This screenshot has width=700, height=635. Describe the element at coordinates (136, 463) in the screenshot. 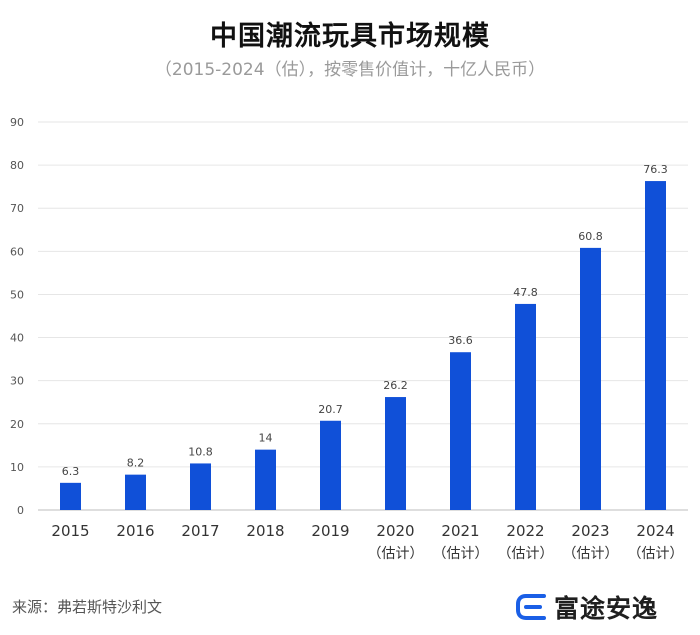

I see `data-label: 8.2` at that location.